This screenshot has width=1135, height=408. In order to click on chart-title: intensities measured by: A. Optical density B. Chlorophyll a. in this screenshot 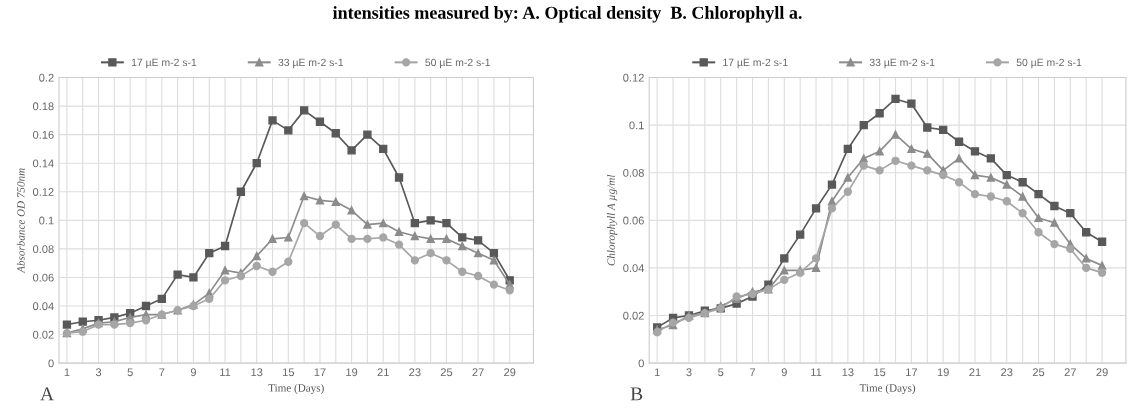, I will do `click(567, 14)`.